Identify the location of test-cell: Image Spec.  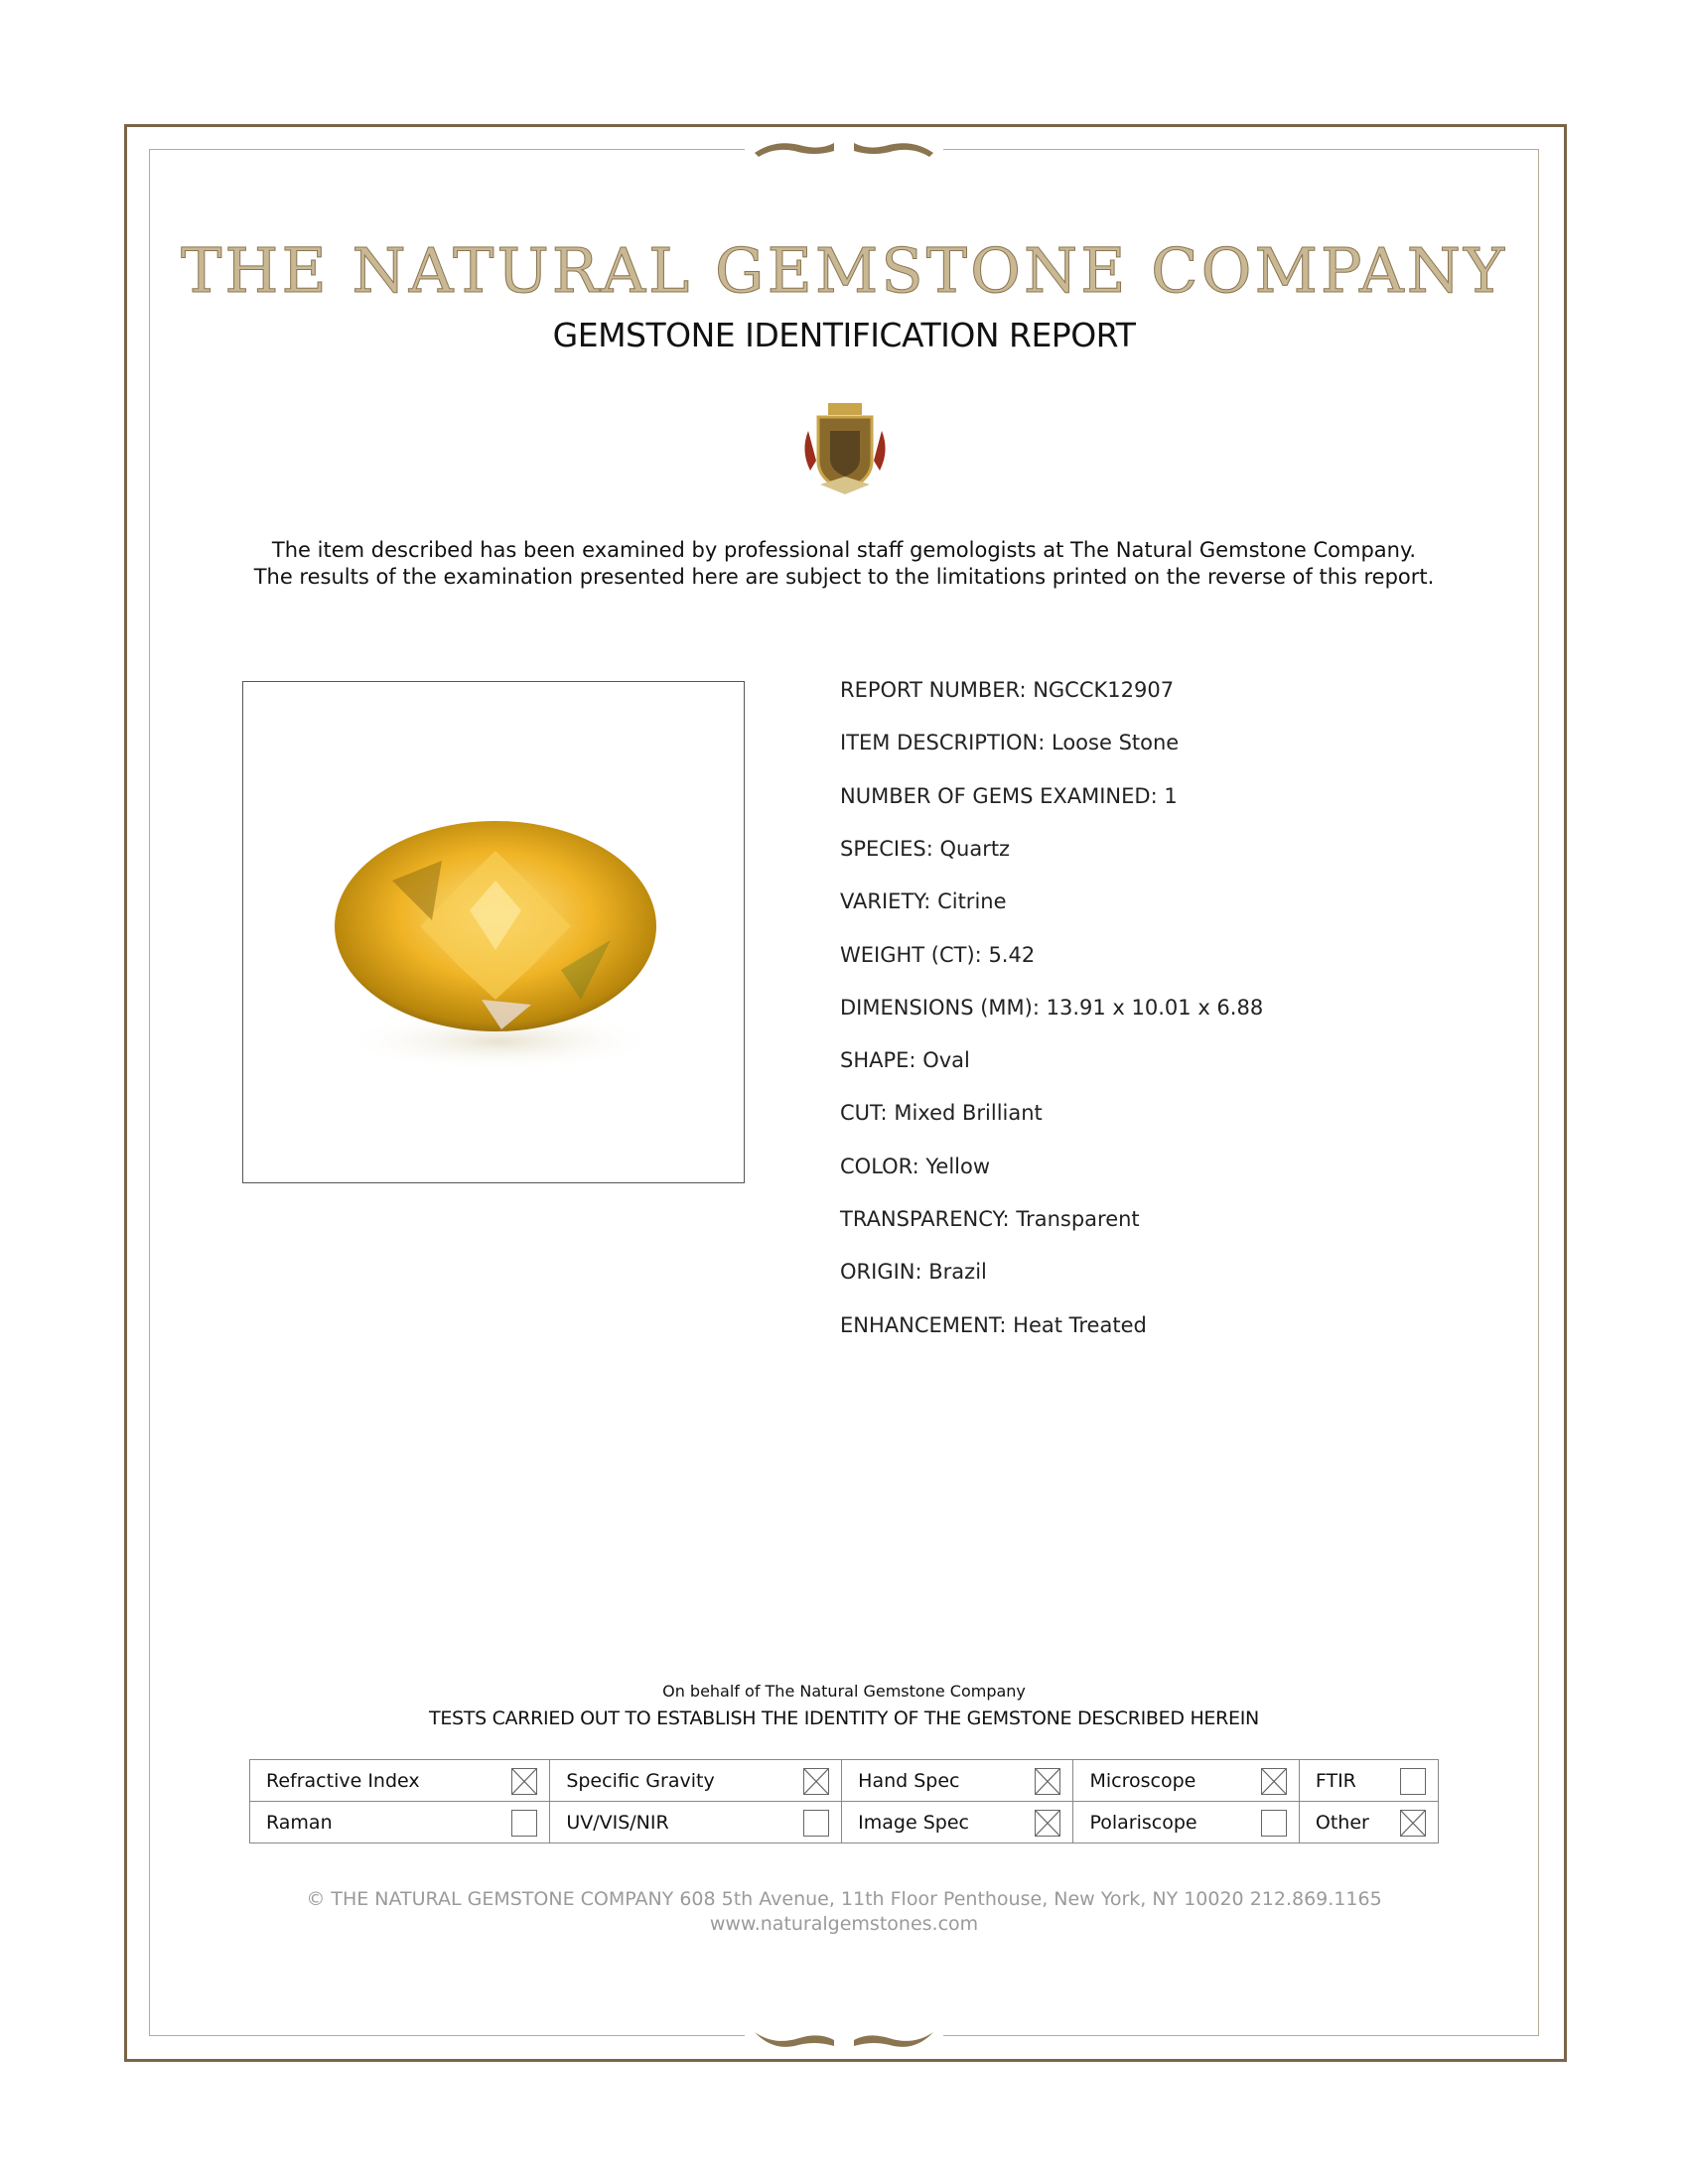
(957, 1822).